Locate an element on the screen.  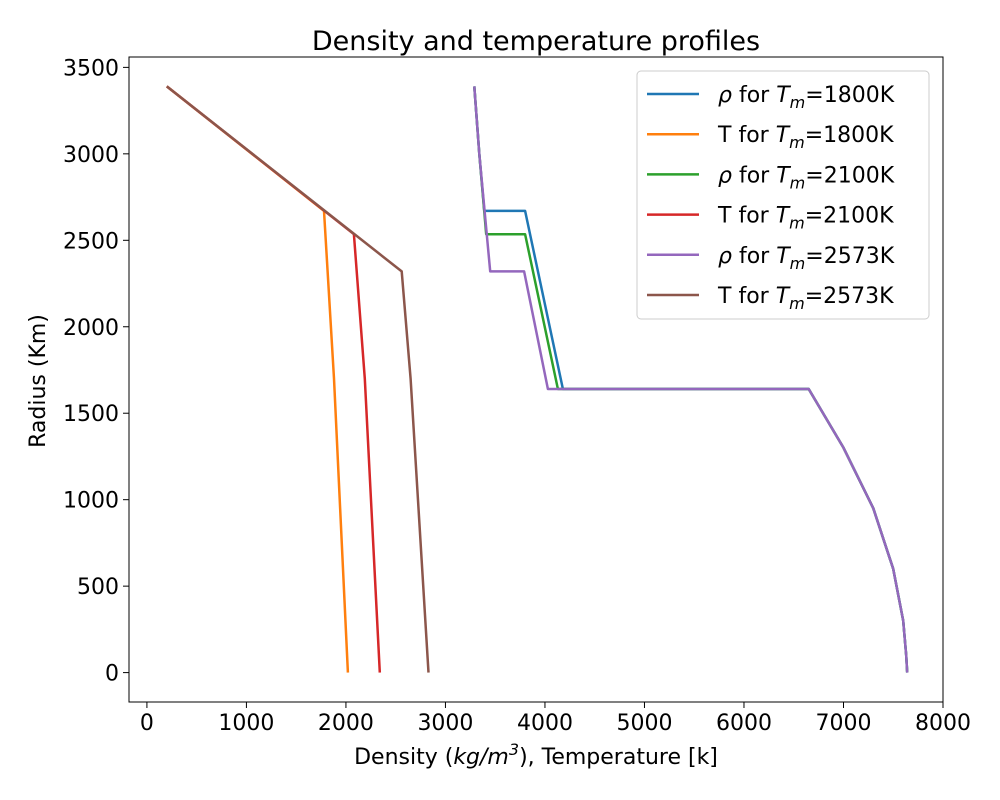
x-axis-ticks: 0 1000 2000 3000 4000 5000 6000 7000 8000 is located at coordinates (555, 719).